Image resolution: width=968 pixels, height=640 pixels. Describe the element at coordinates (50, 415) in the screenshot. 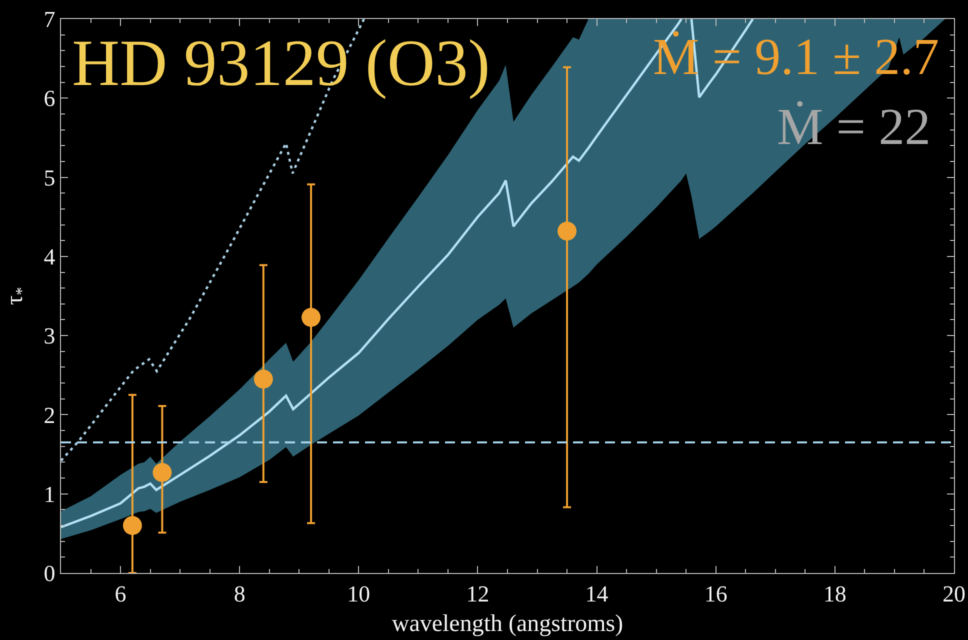

I see `y-tick-label: 2` at that location.